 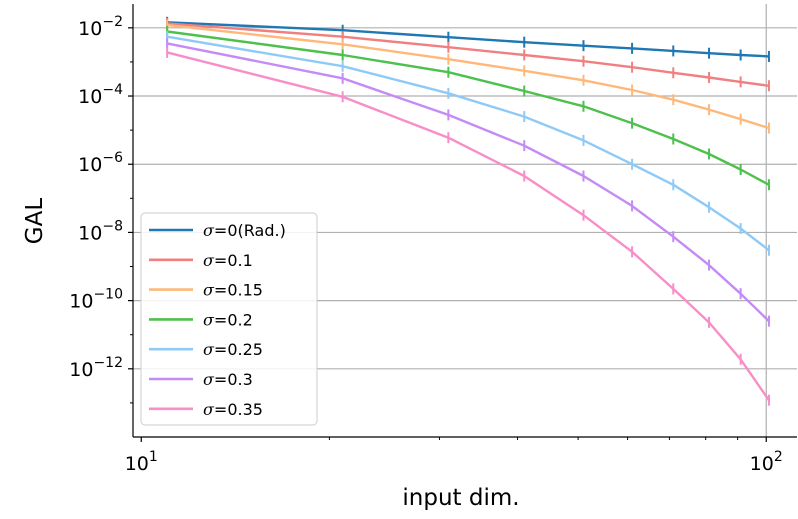 I want to click on legend-label: σ=0.2, so click(x=228, y=319).